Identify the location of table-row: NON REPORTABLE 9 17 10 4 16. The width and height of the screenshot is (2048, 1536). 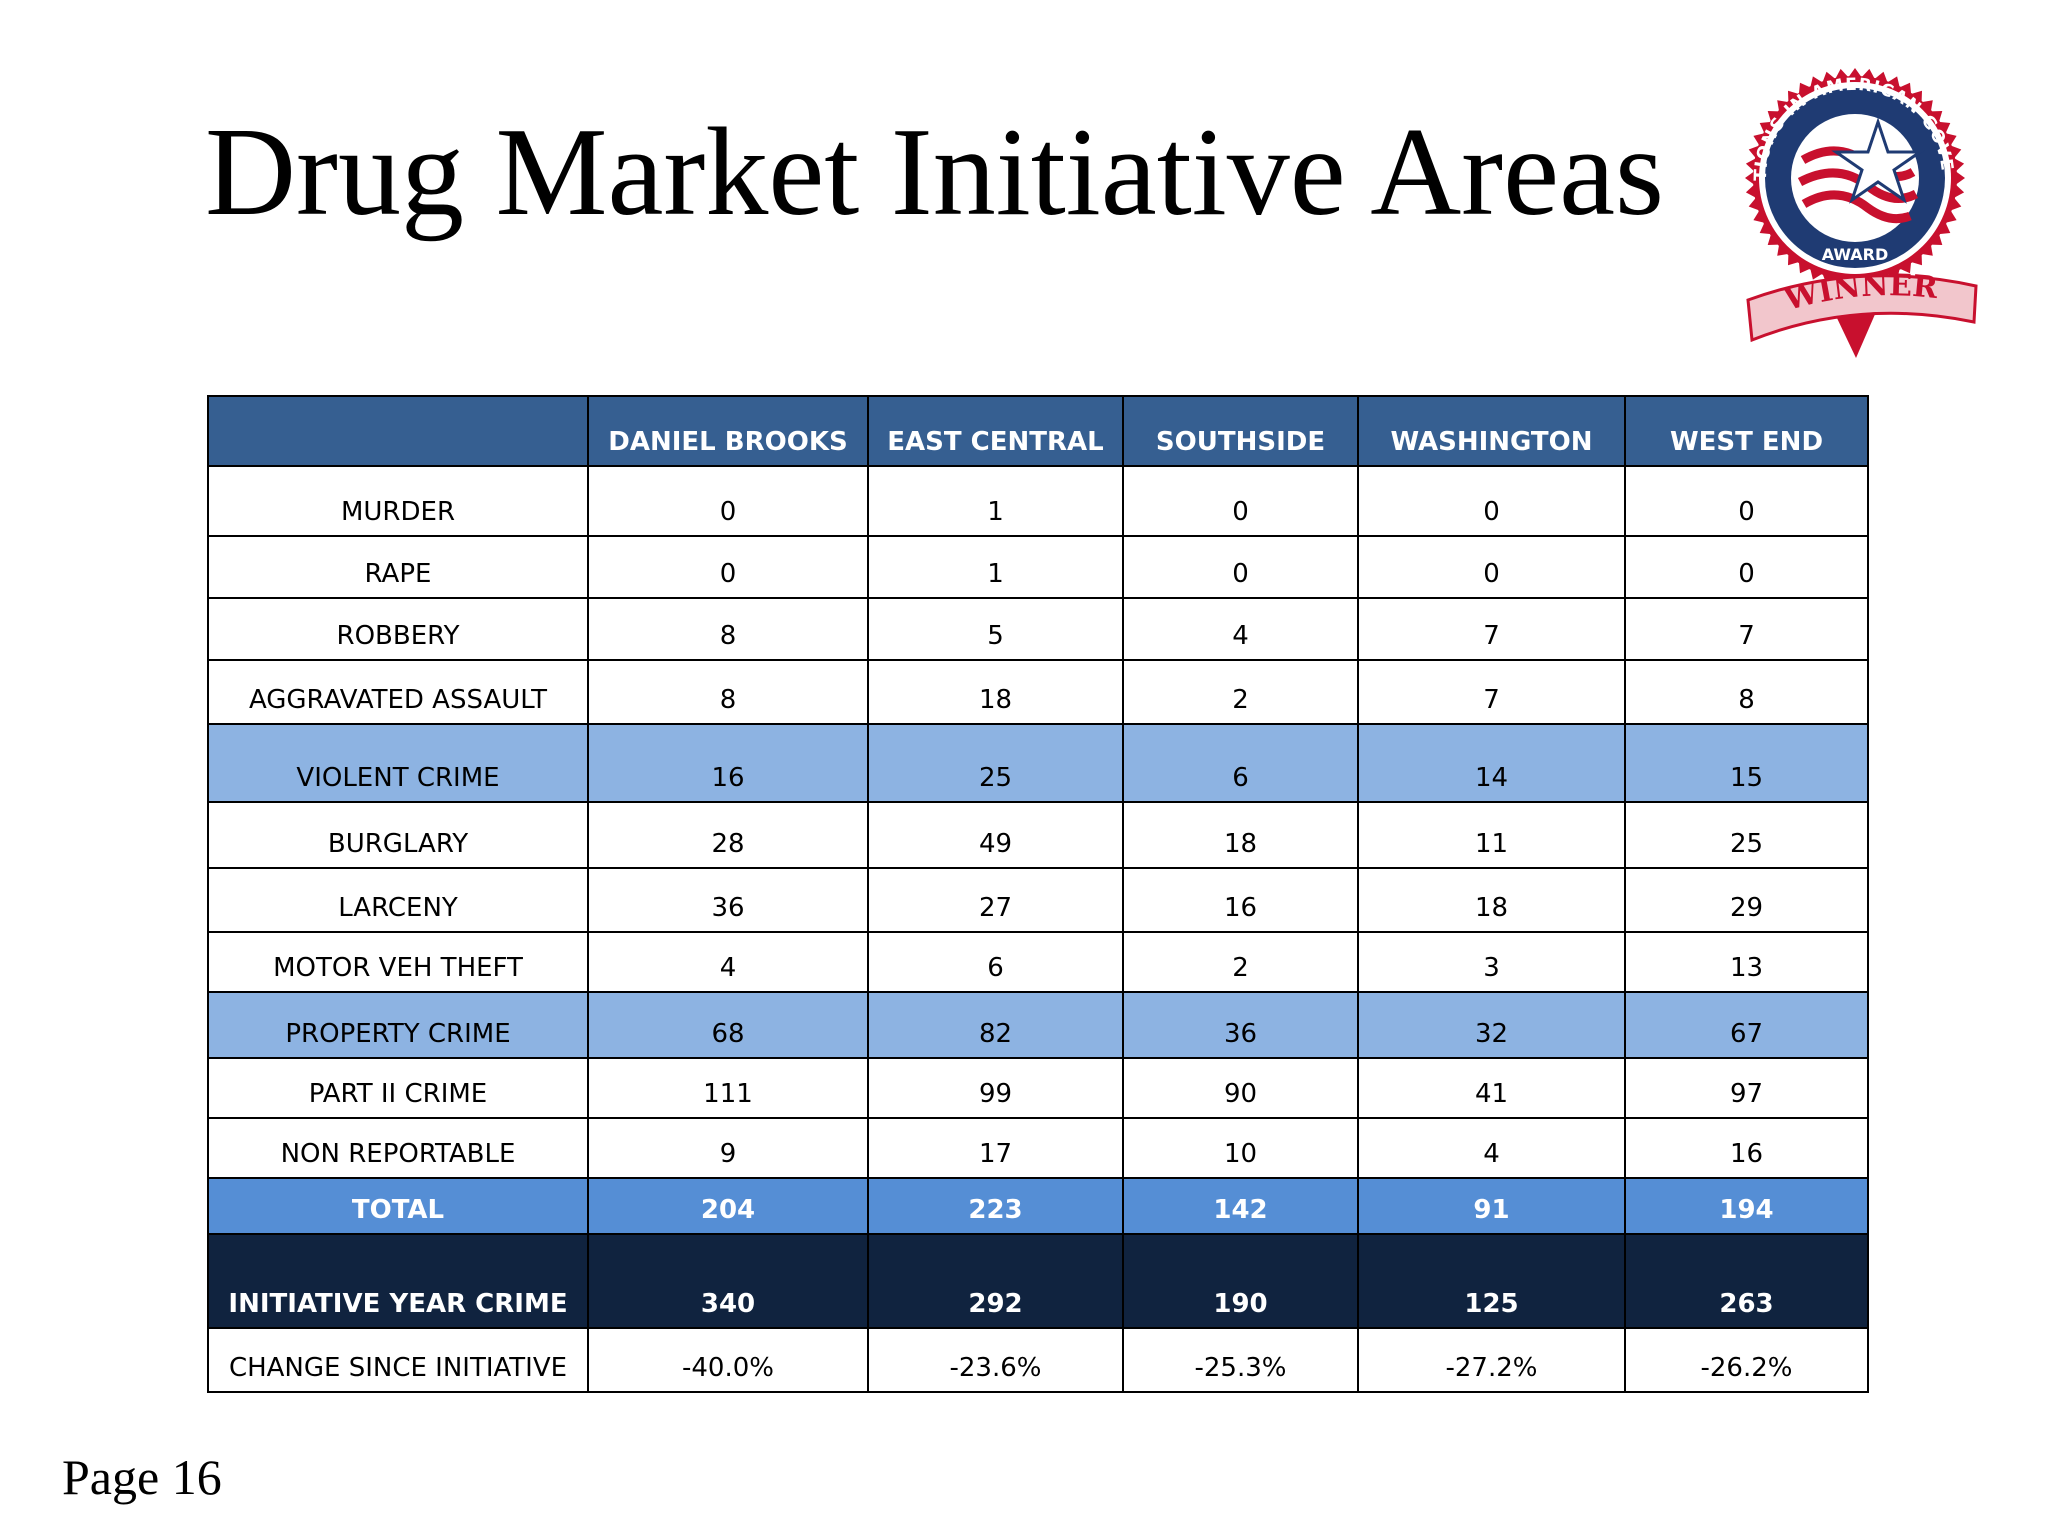
(1038, 1148).